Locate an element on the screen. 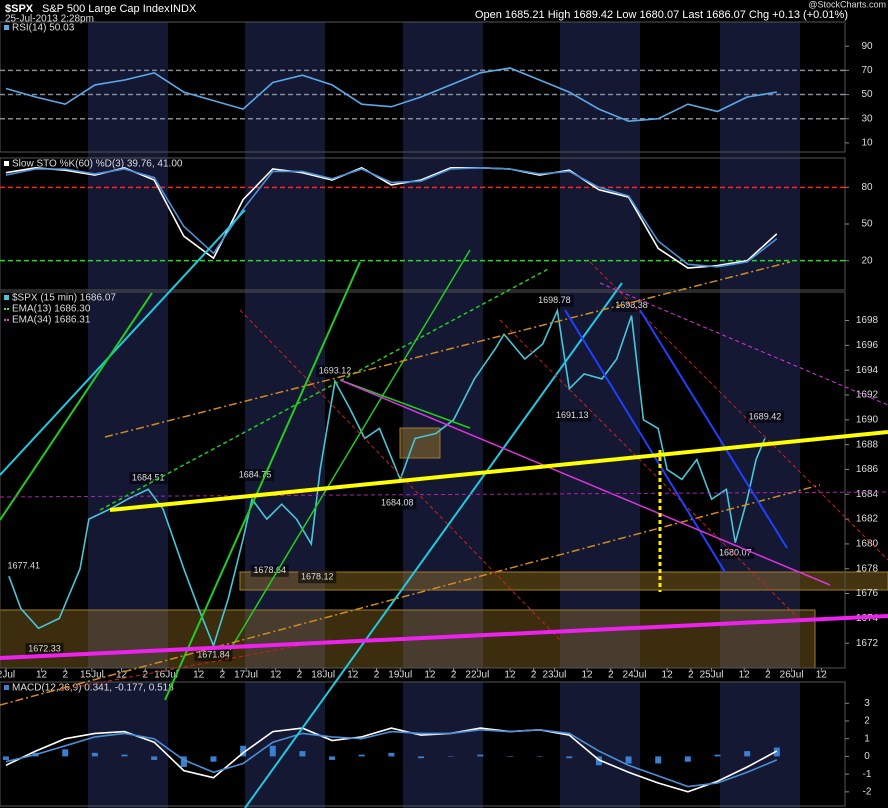  panel-frame is located at coordinates (423, 744).